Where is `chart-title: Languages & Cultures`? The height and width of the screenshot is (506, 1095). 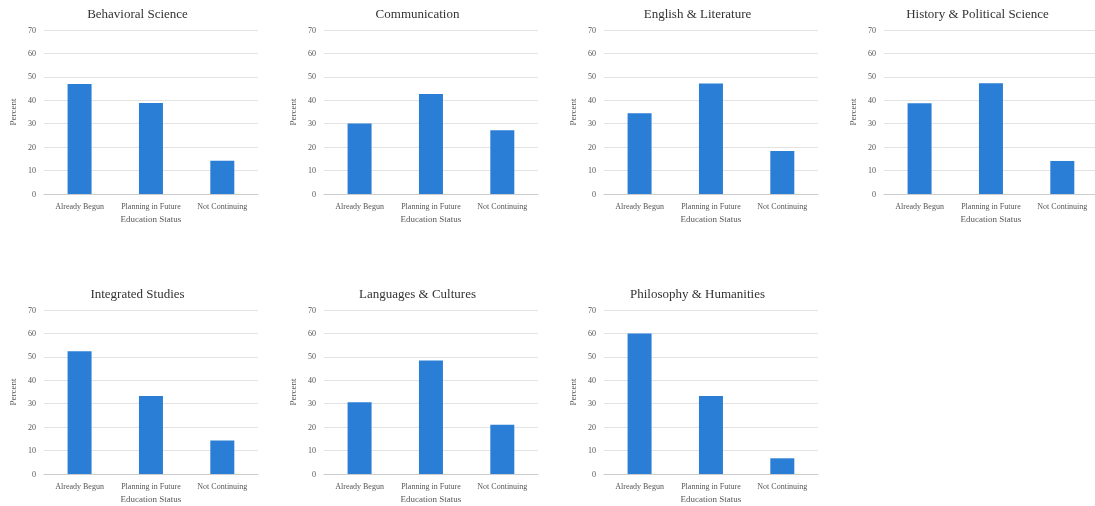 chart-title: Languages & Cultures is located at coordinates (417, 293).